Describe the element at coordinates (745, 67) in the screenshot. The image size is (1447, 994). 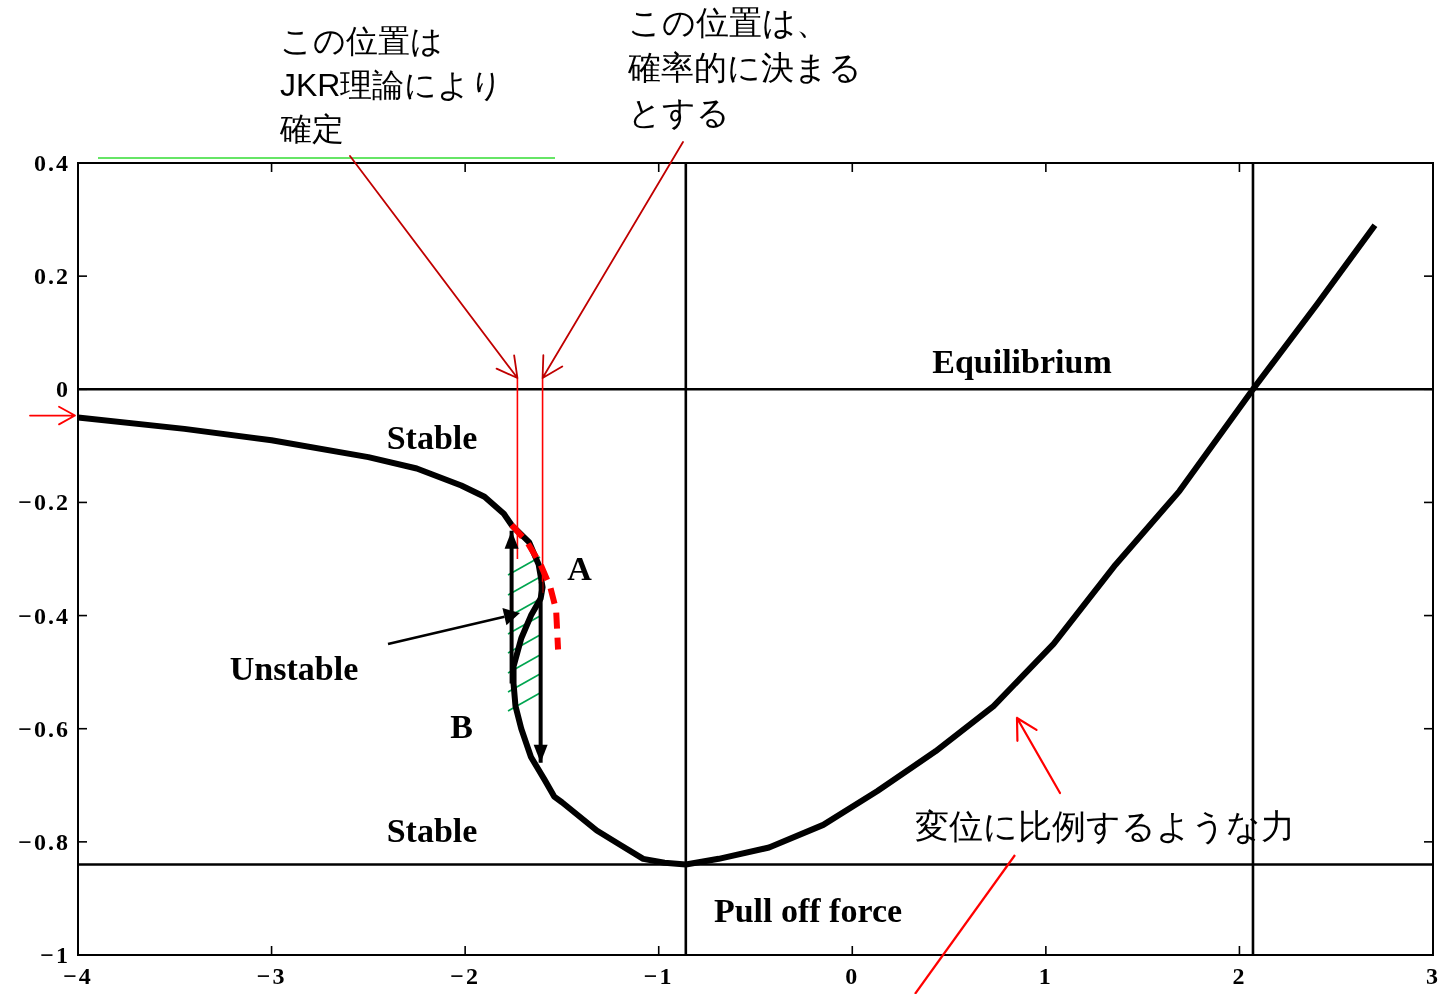
I see `annotation-text: この位置は、確率的に決まるとする` at that location.